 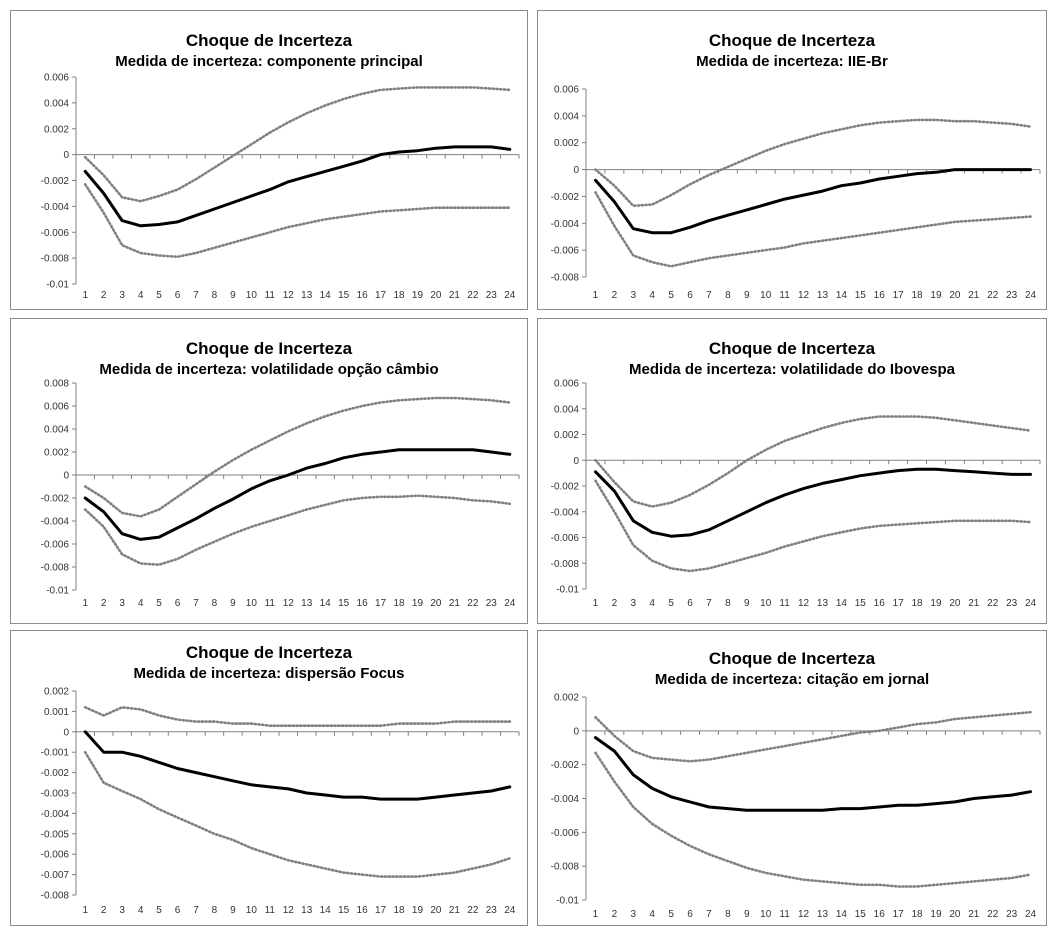 What do you see at coordinates (56, 712) in the screenshot?
I see `y-tick-label: 0.001` at bounding box center [56, 712].